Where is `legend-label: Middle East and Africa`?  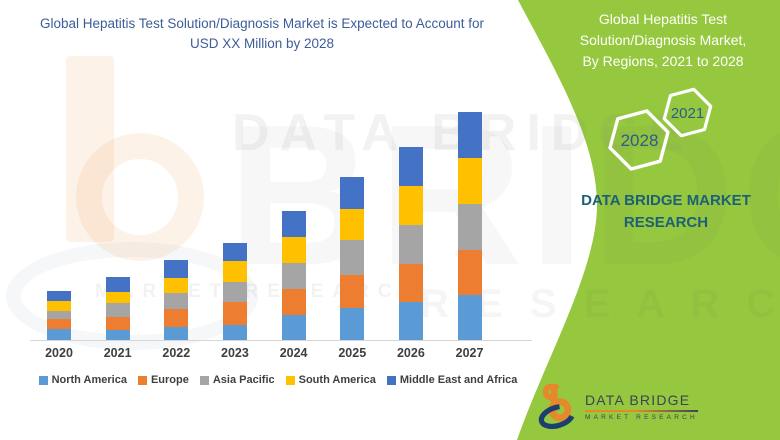
legend-label: Middle East and Africa is located at coordinates (458, 380).